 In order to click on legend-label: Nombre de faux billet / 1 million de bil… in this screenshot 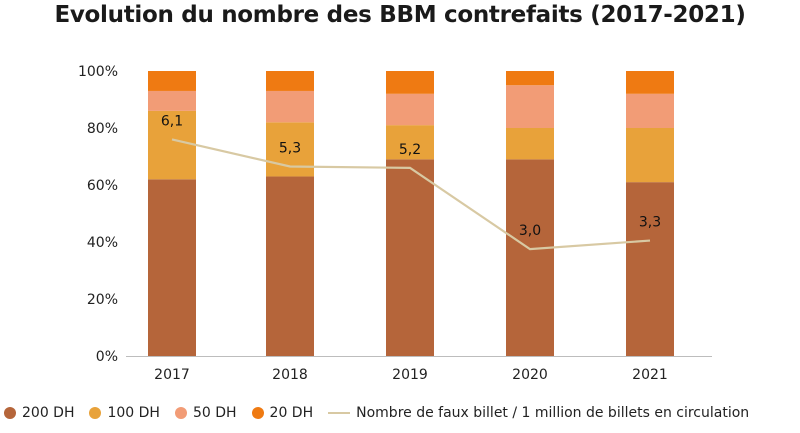, I will do `click(553, 413)`.